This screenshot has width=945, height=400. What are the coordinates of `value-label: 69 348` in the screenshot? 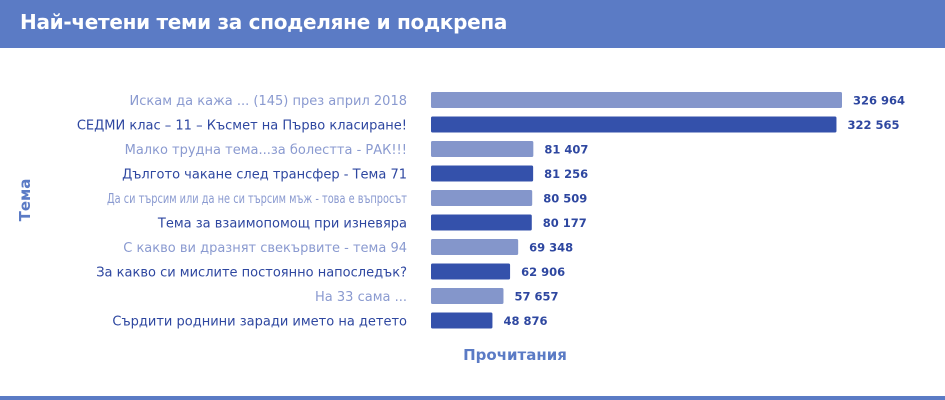 It's located at (551, 248).